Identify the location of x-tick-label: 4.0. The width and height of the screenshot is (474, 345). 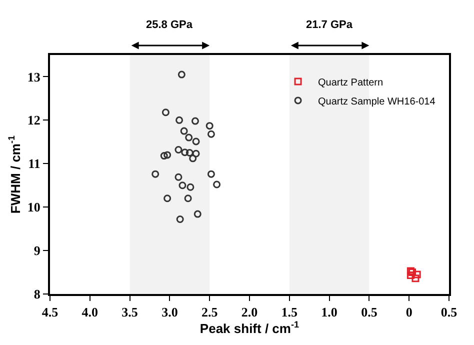
(90, 312).